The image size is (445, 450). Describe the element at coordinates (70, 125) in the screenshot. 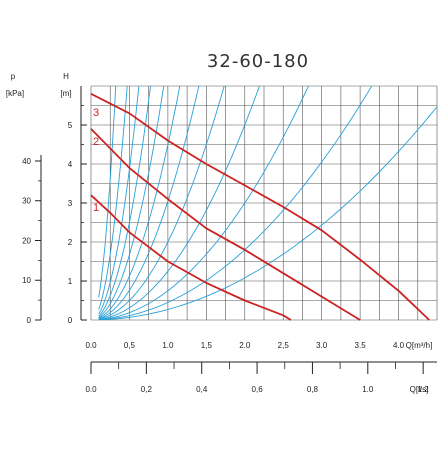

I see `head-tick-label: 5` at that location.